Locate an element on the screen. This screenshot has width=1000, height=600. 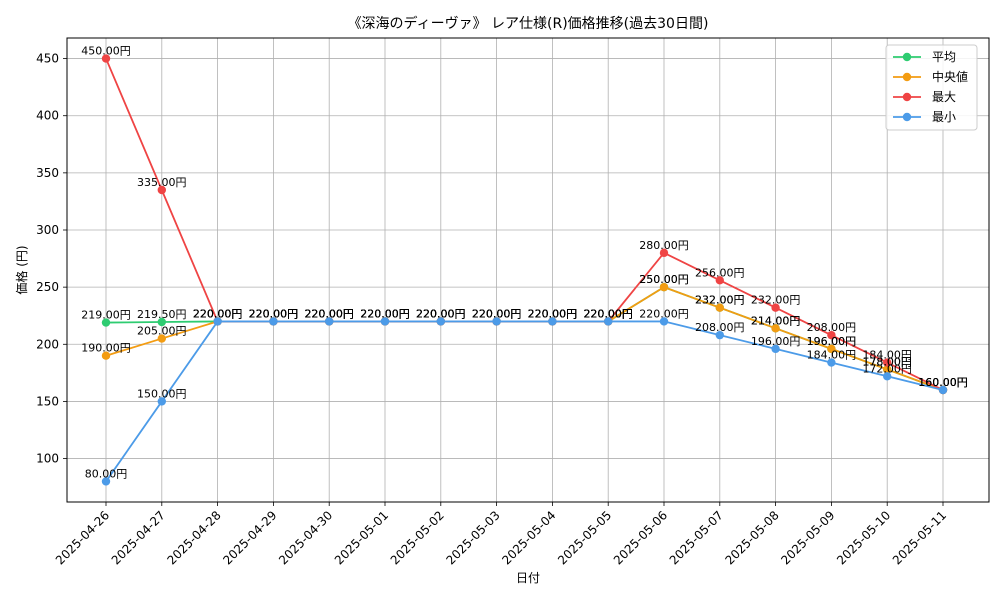
data-label: 208.00円 is located at coordinates (832, 327).